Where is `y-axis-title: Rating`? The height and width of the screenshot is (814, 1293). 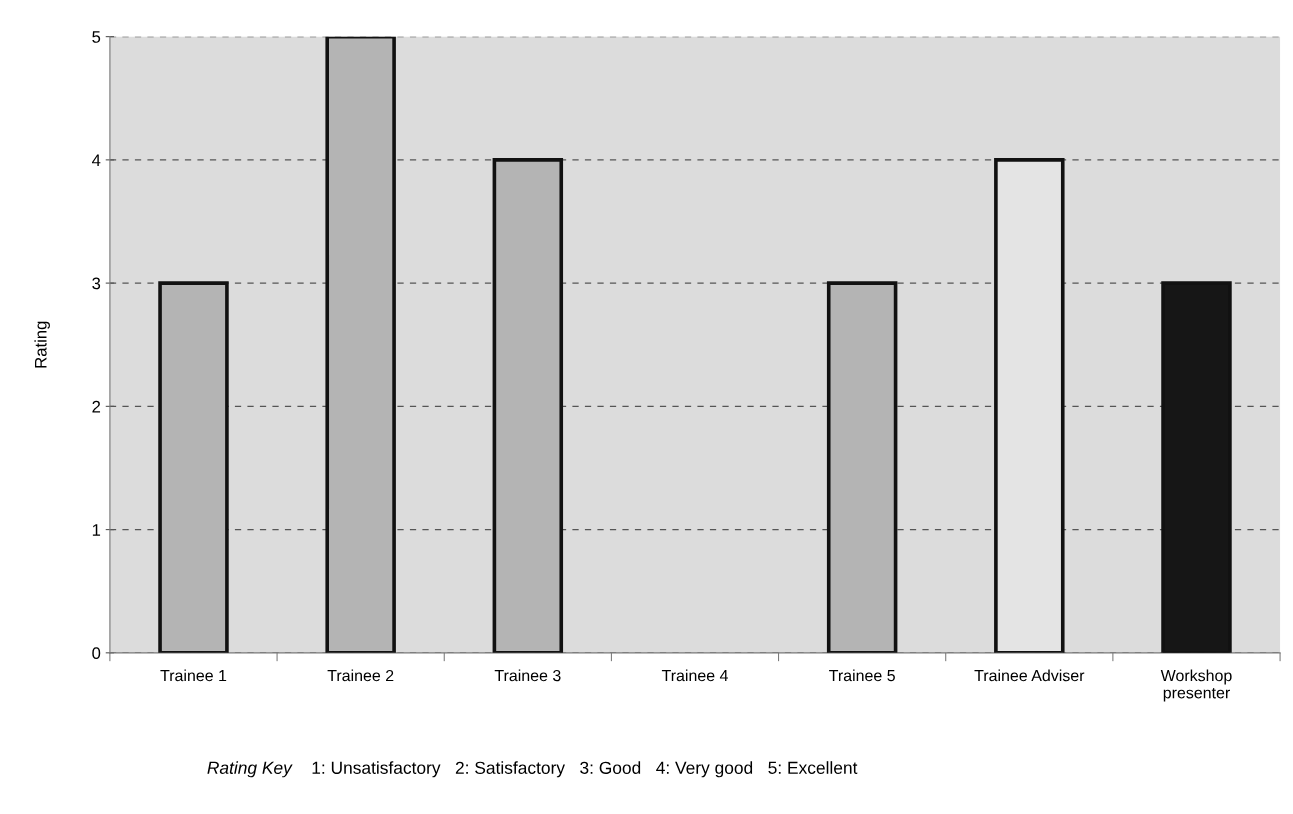
y-axis-title: Rating is located at coordinates (42, 344).